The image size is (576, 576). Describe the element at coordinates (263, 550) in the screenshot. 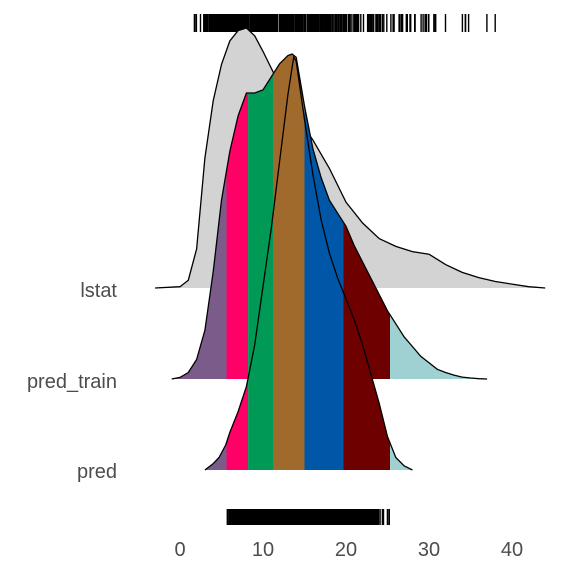

I see `x-tick-label: 10` at that location.